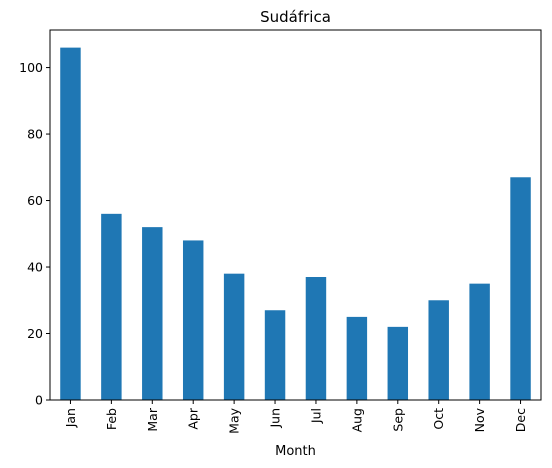  I want to click on y-tick-label: 60, so click(35, 200).